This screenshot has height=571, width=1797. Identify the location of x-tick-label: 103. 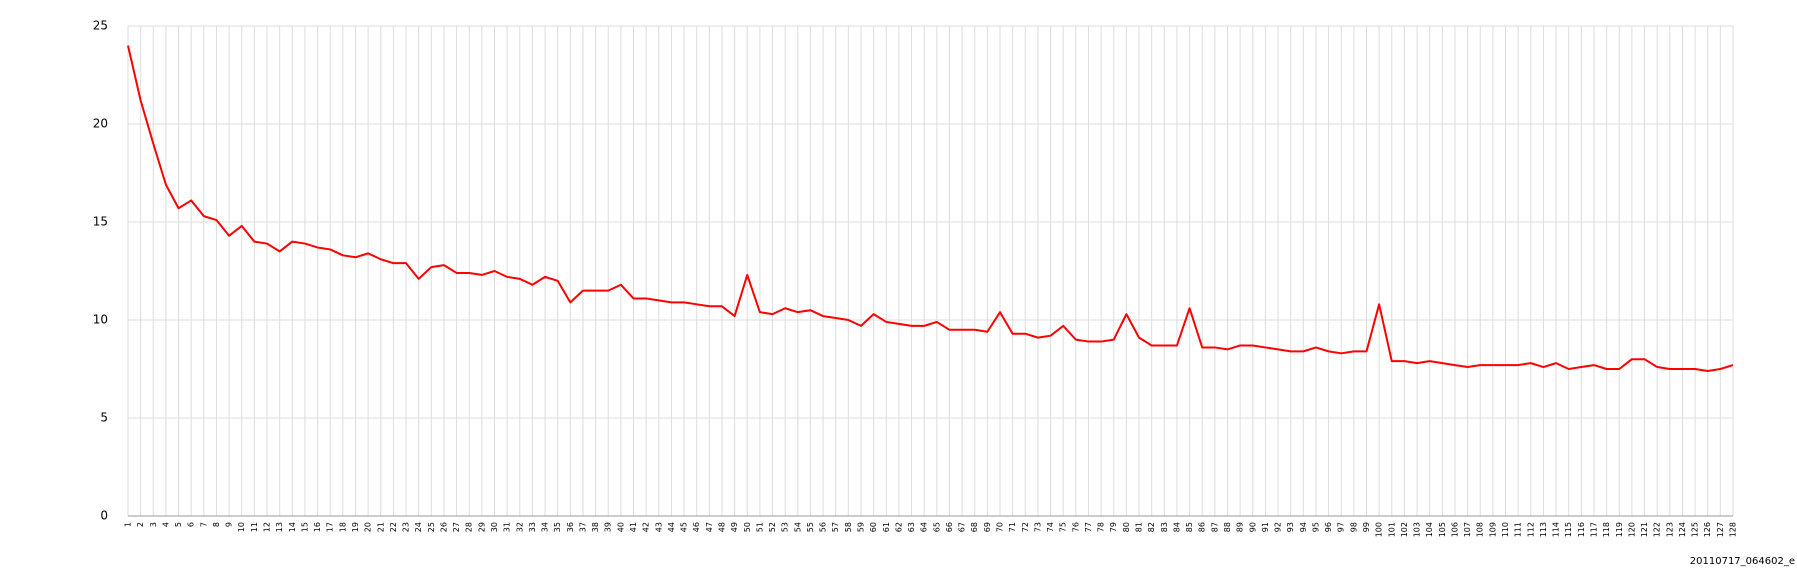
(1417, 529).